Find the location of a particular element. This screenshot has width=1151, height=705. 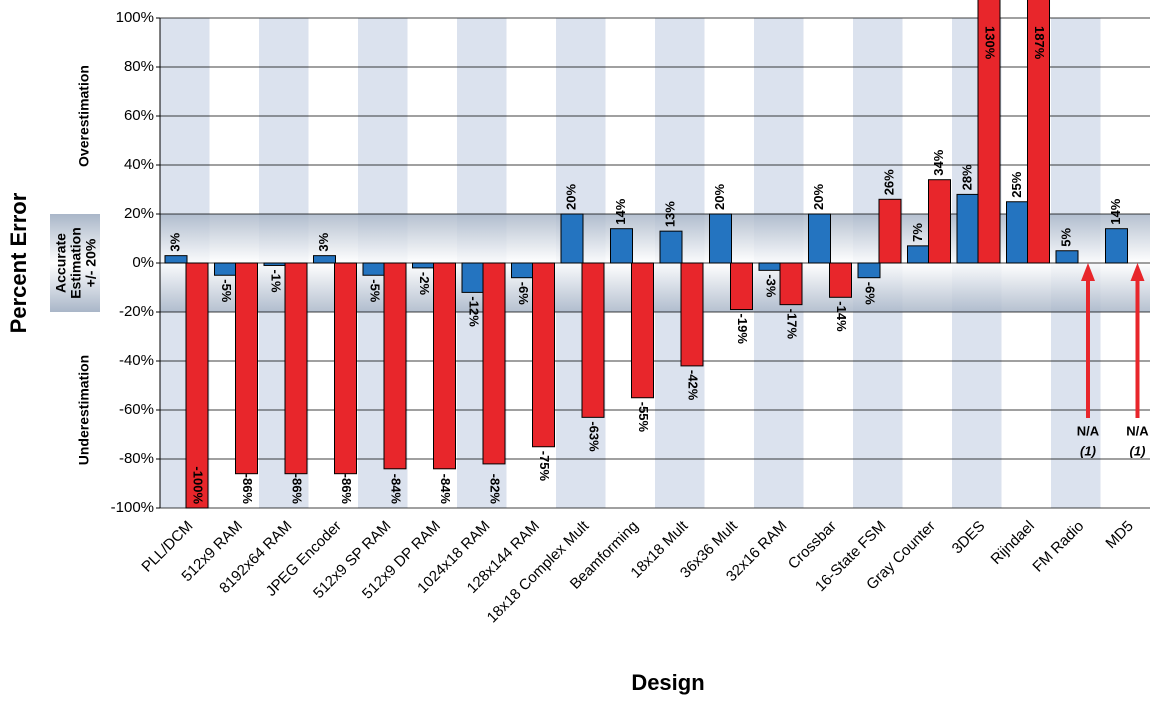

value-label: 25% is located at coordinates (1016, 184).